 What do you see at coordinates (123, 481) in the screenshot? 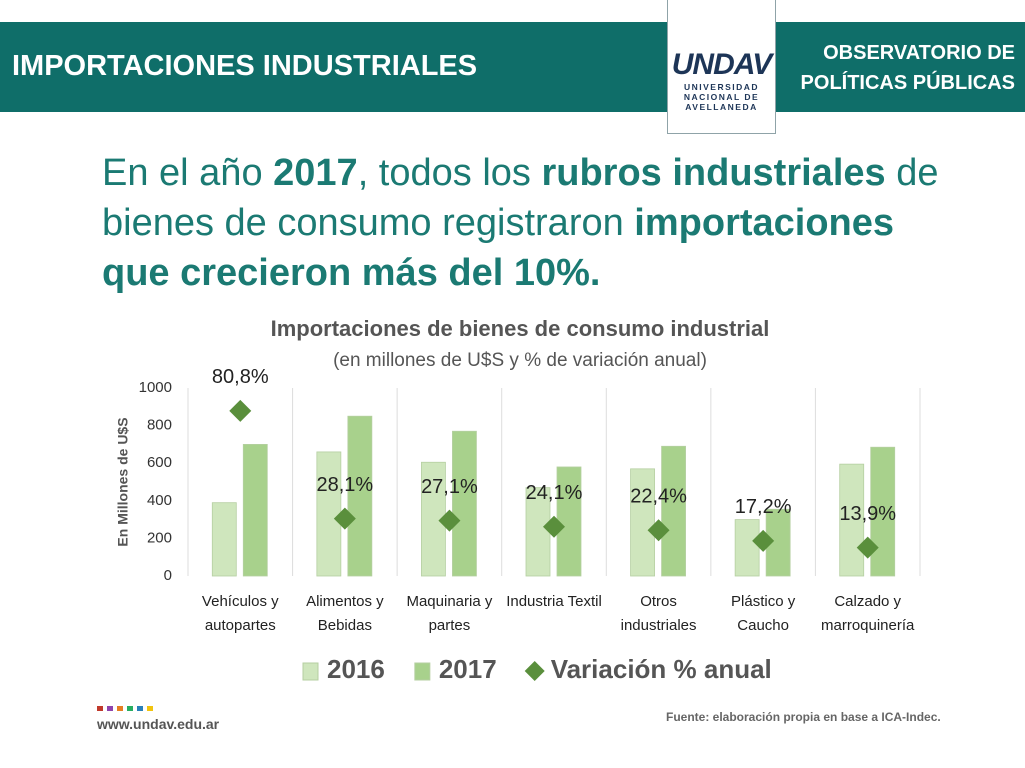
I see `y-axis-label: En Millones de U$S` at bounding box center [123, 481].